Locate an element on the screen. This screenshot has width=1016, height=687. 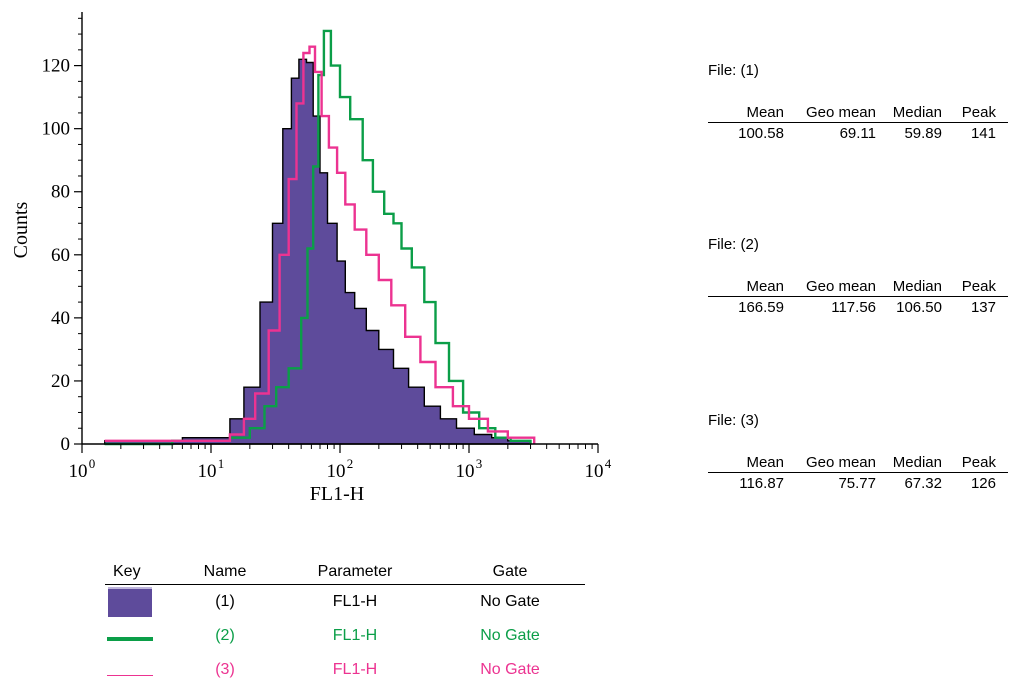
value-mean: 166.59 is located at coordinates (761, 307).